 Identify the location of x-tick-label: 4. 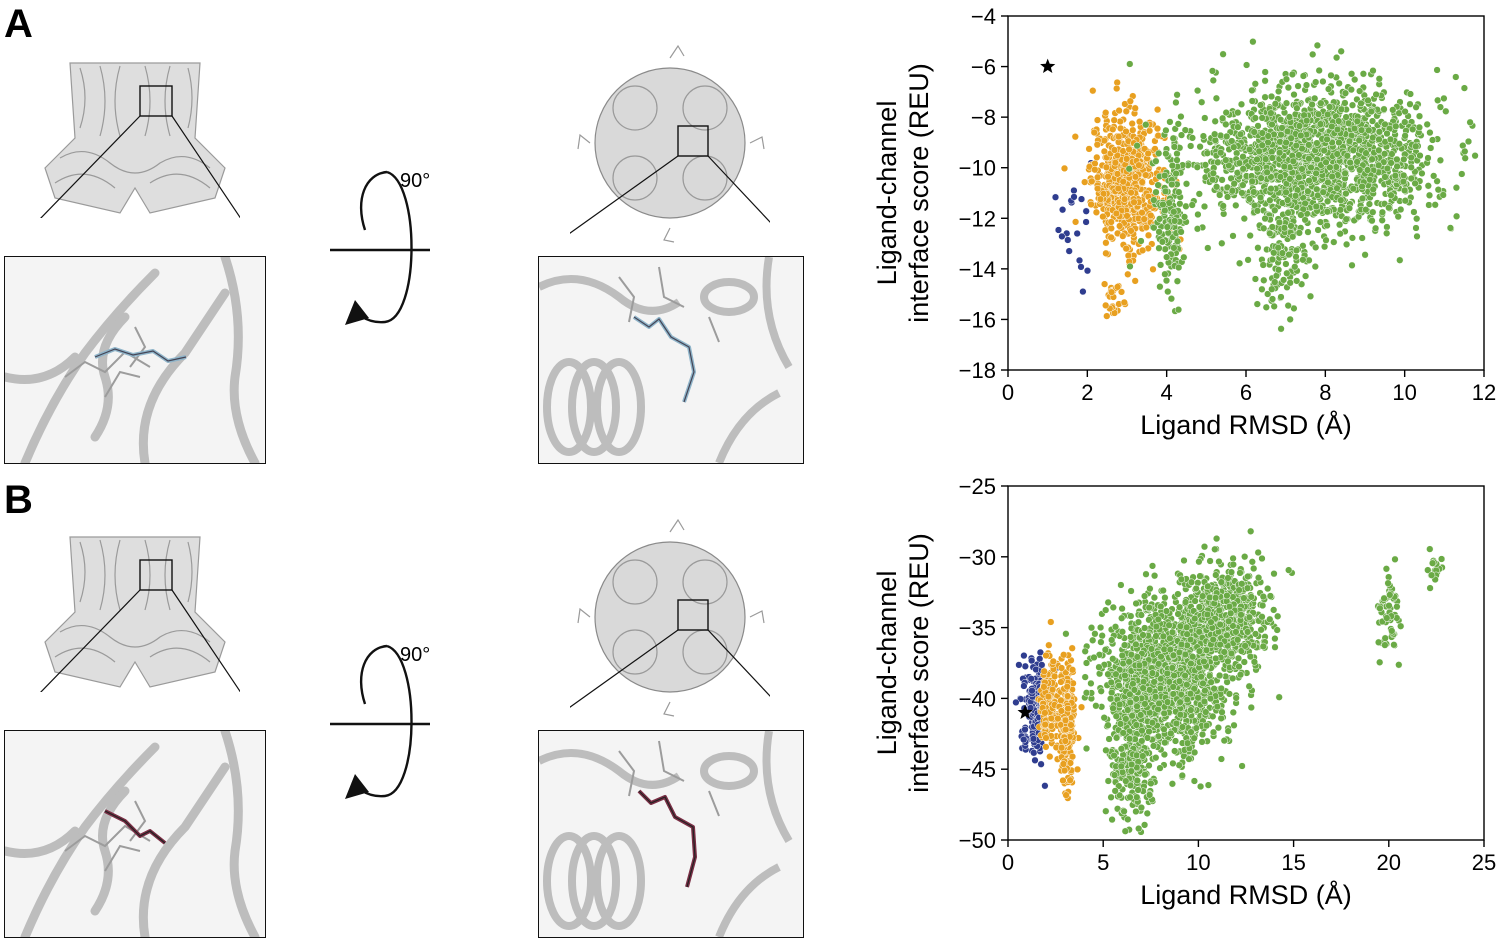
(1167, 392).